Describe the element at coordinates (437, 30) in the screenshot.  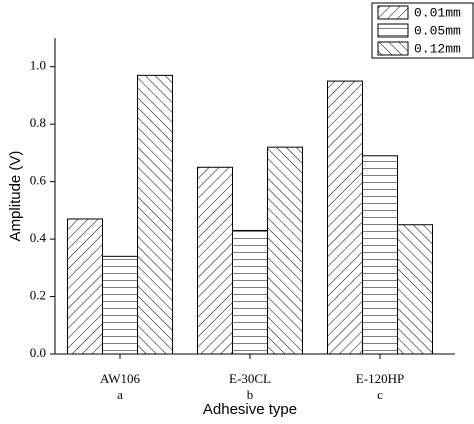
I see `legend-label: 0.05mm` at that location.